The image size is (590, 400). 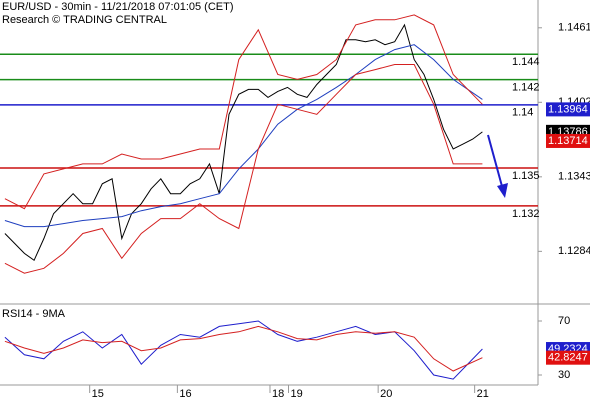 What do you see at coordinates (98, 394) in the screenshot?
I see `x-tick-label: 15` at bounding box center [98, 394].